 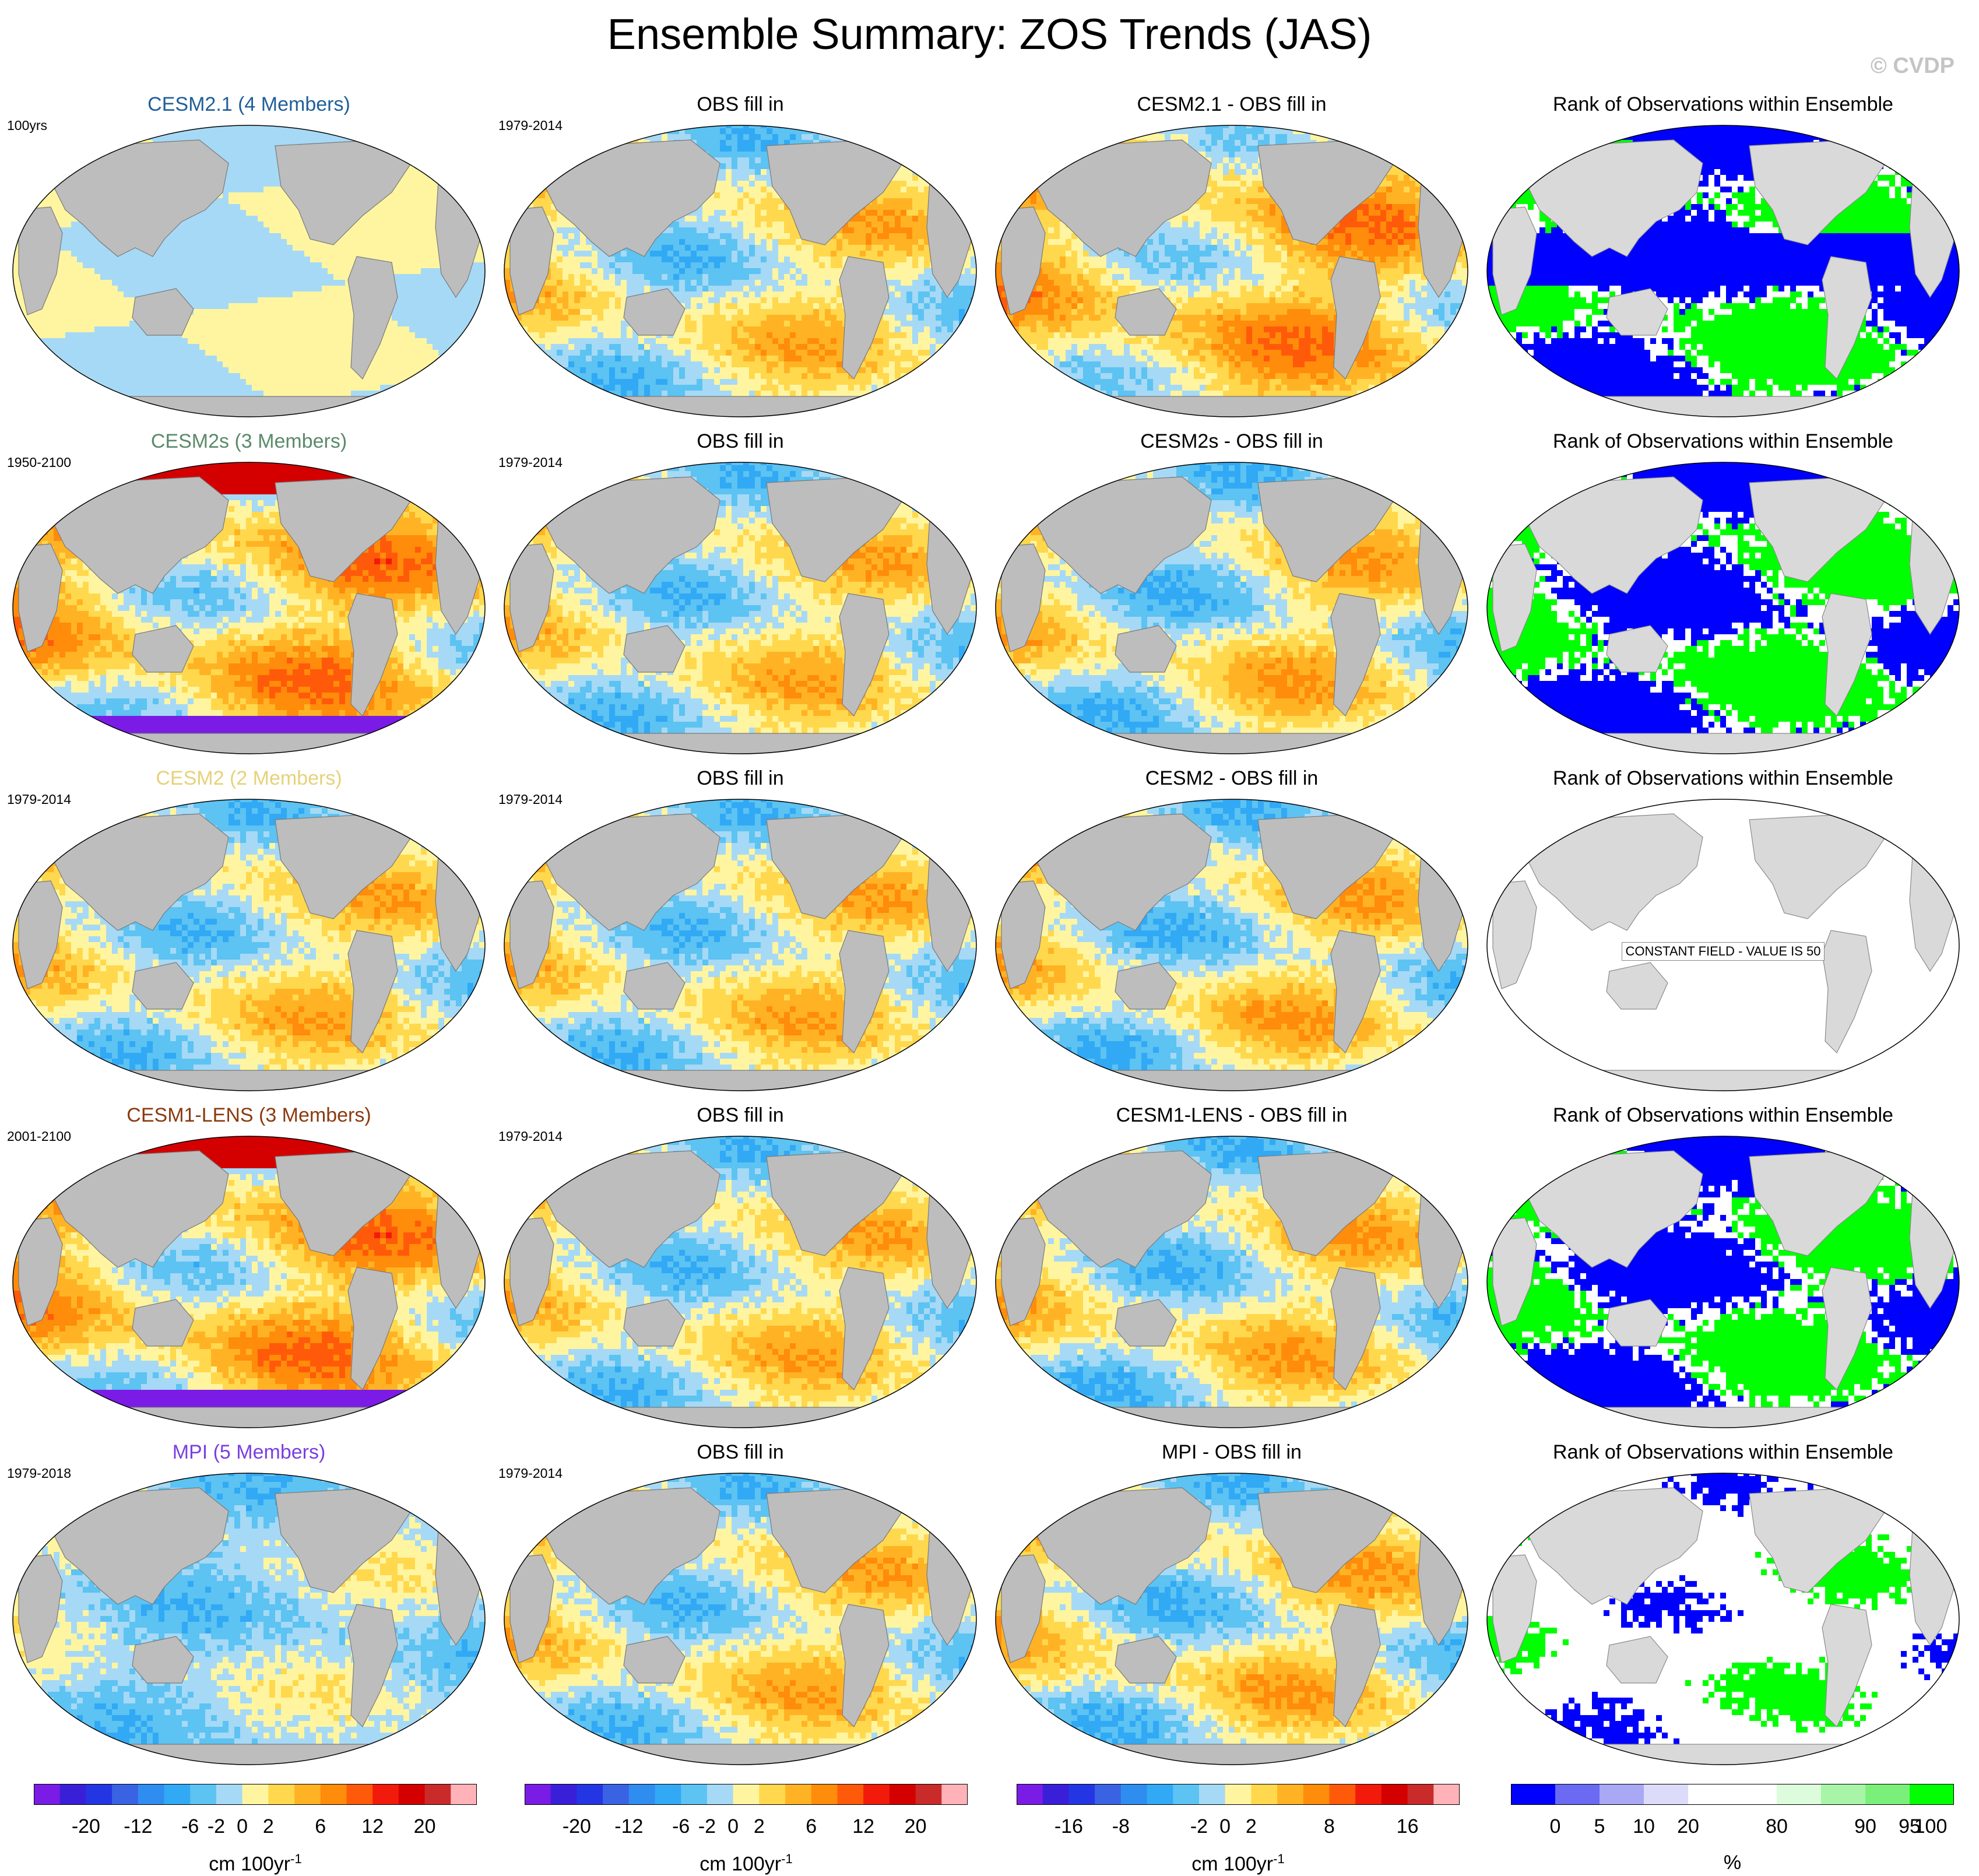 I want to click on map-model, so click(x=249, y=1619).